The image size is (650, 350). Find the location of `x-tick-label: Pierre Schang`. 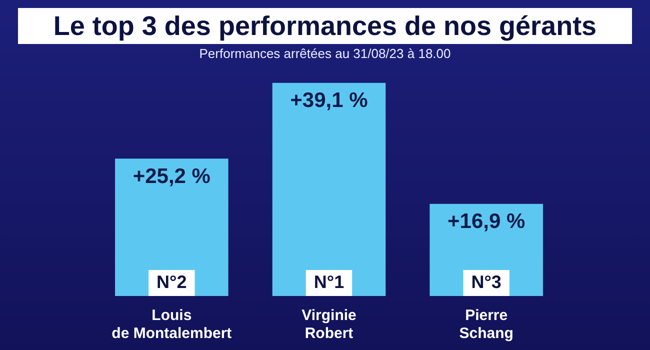

x-tick-label: Pierre Schang is located at coordinates (486, 324).